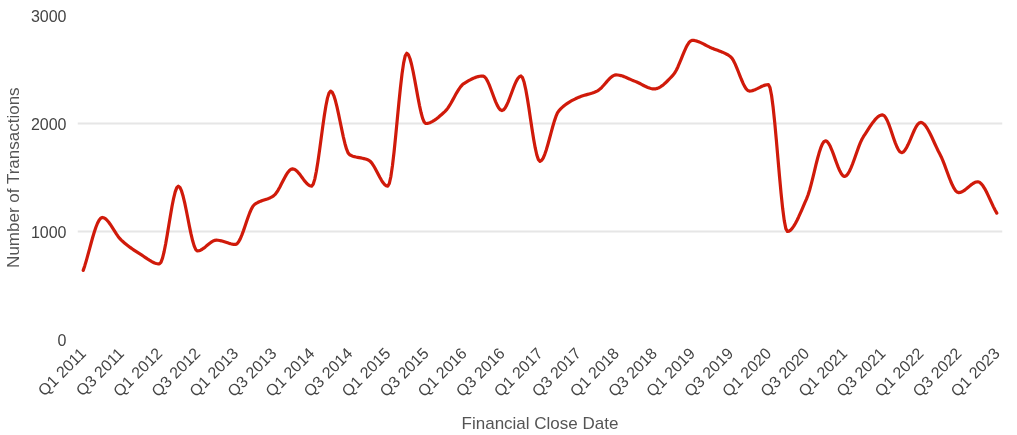  What do you see at coordinates (48, 124) in the screenshot?
I see `y-tick-label: 2000` at bounding box center [48, 124].